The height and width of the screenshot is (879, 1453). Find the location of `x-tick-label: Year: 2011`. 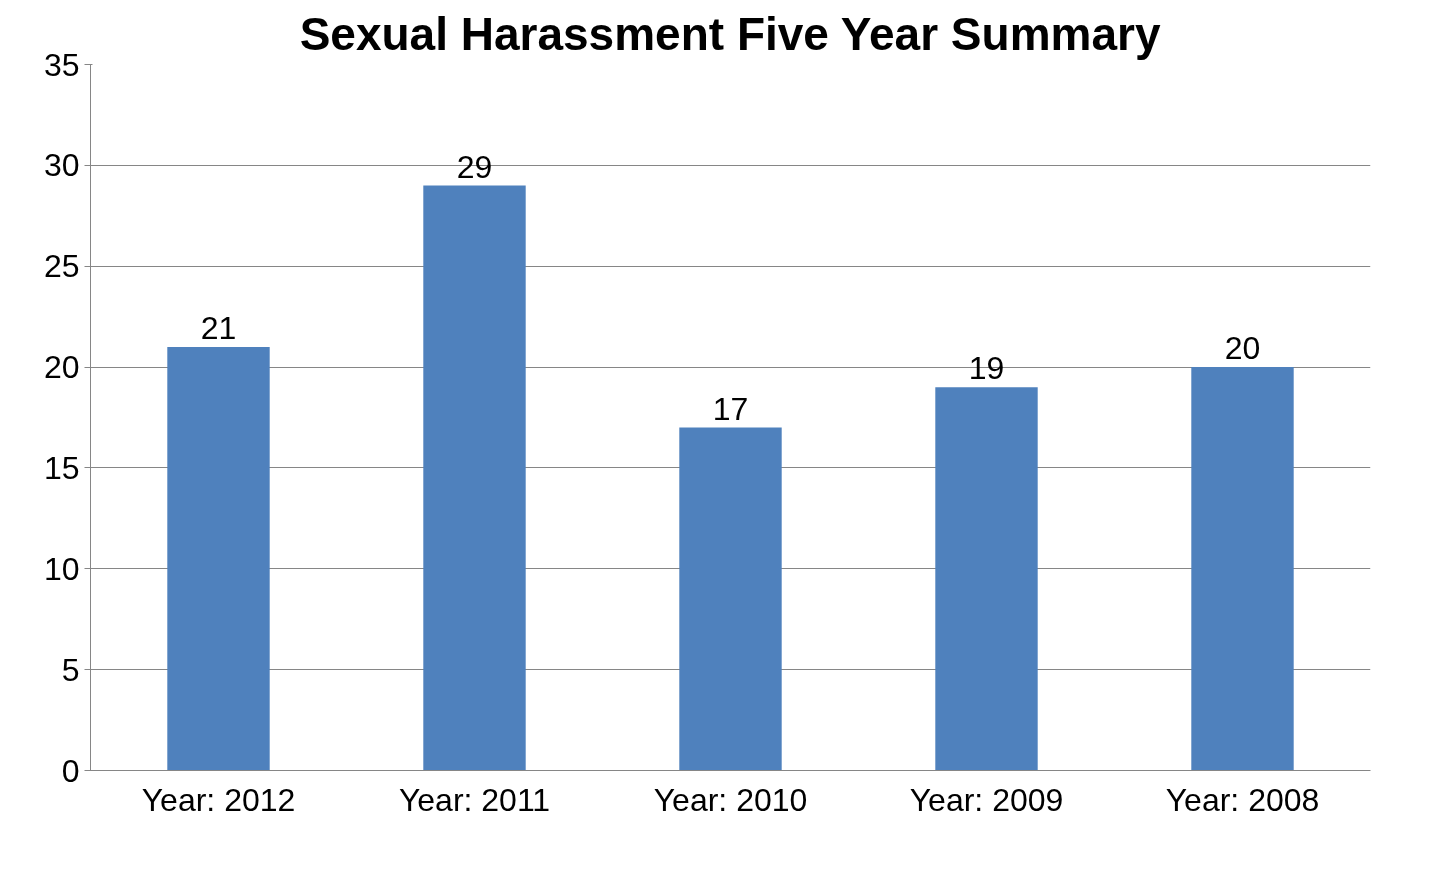

x-tick-label: Year: 2011 is located at coordinates (474, 799).